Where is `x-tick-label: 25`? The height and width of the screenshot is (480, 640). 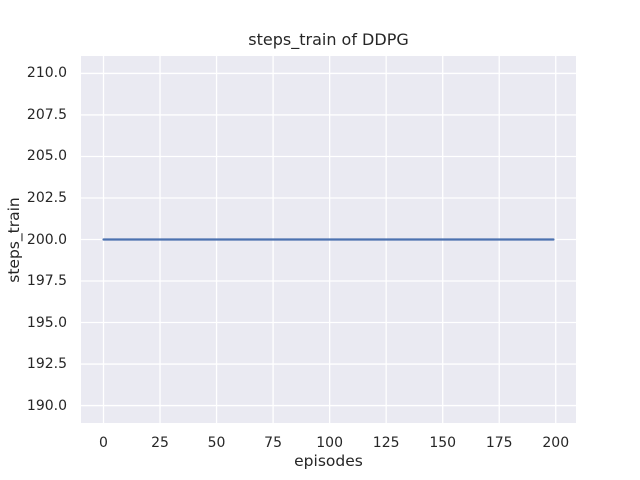
x-tick-label: 25 is located at coordinates (160, 443).